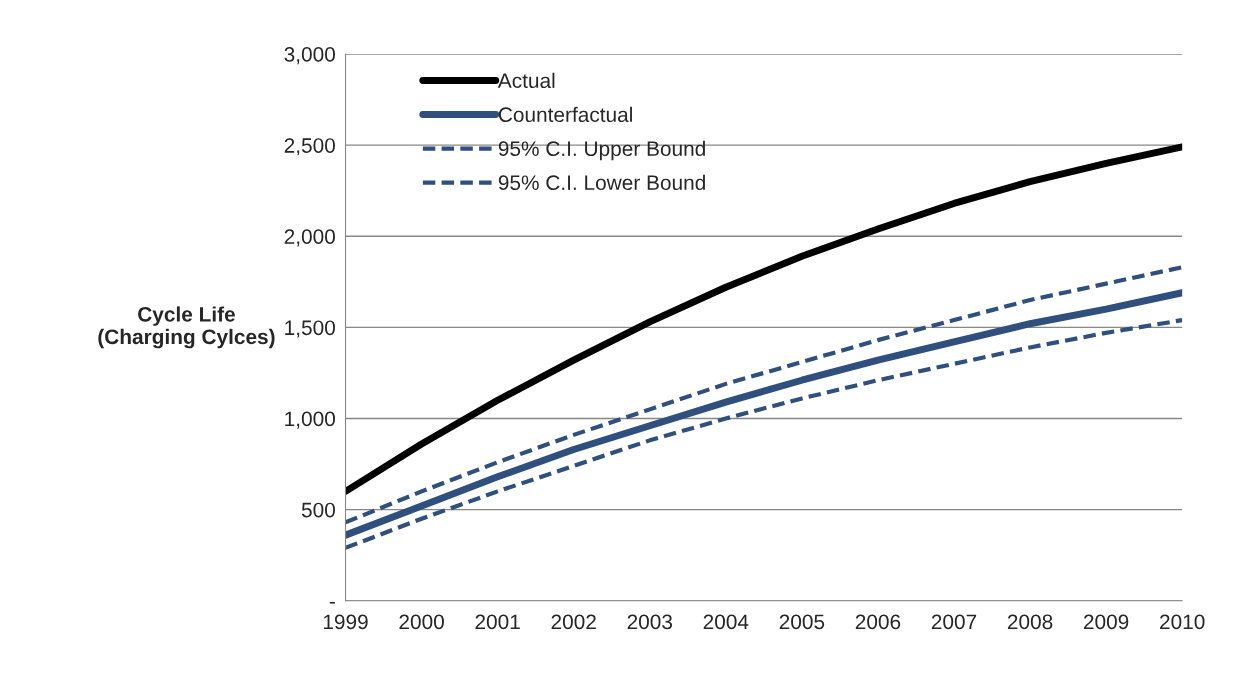 This screenshot has height=675, width=1234. I want to click on legend-label: 95% C.I. Upper Bound, so click(601, 150).